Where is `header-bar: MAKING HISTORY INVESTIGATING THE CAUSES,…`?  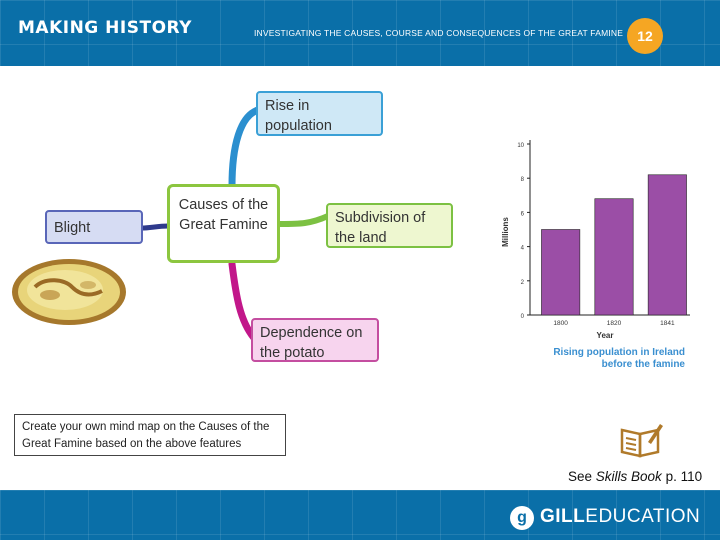
header-bar: MAKING HISTORY INVESTIGATING THE CAUSES,… is located at coordinates (360, 33).